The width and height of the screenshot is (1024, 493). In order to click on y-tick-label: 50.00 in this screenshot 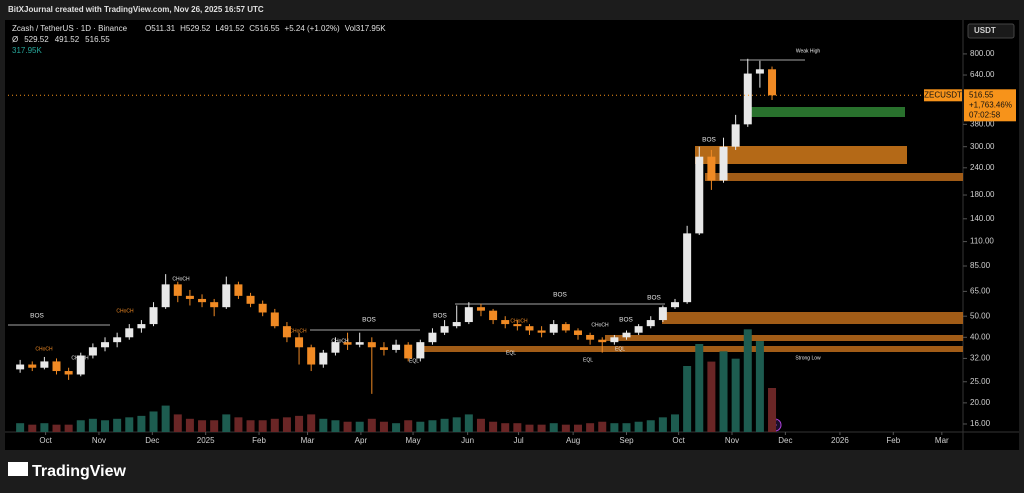, I will do `click(980, 315)`.